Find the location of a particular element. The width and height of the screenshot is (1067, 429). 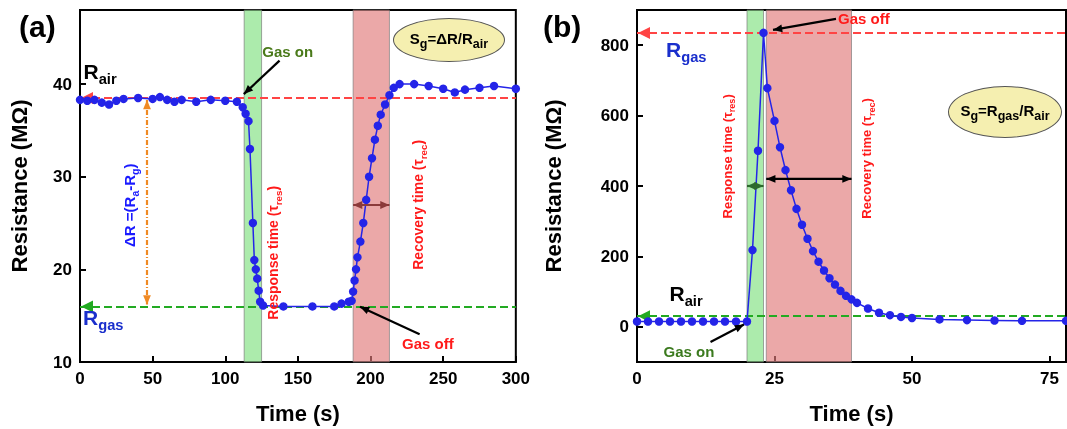

annotation: S$_{g}$=R$_{gas}$/R$_{air}$ is located at coordinates (1005, 112).